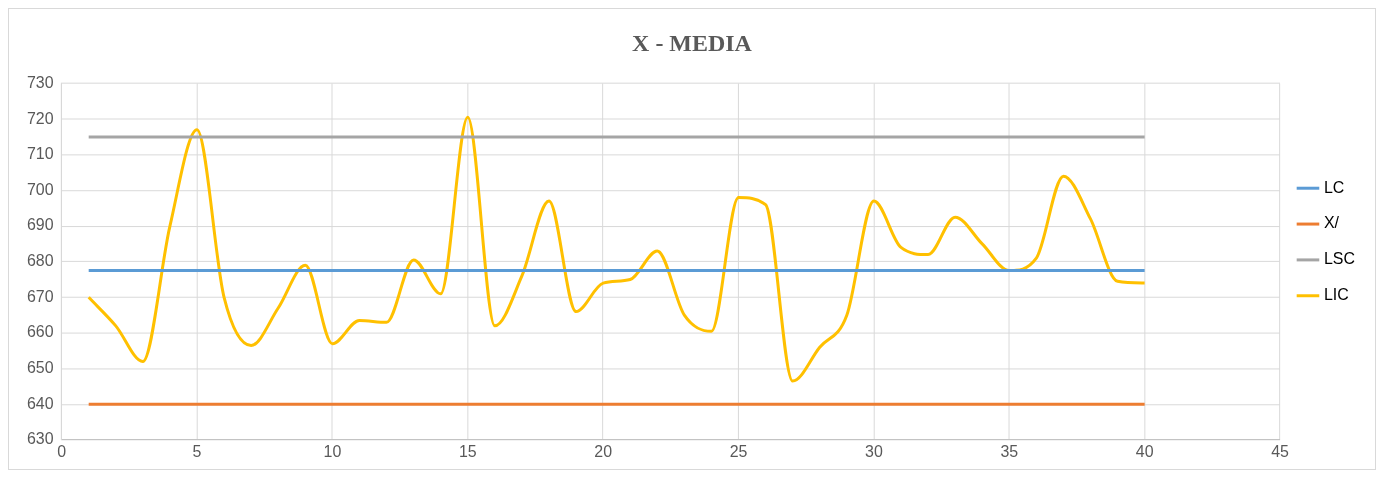 The height and width of the screenshot is (480, 1386). I want to click on y-tick-label: 700, so click(40, 189).